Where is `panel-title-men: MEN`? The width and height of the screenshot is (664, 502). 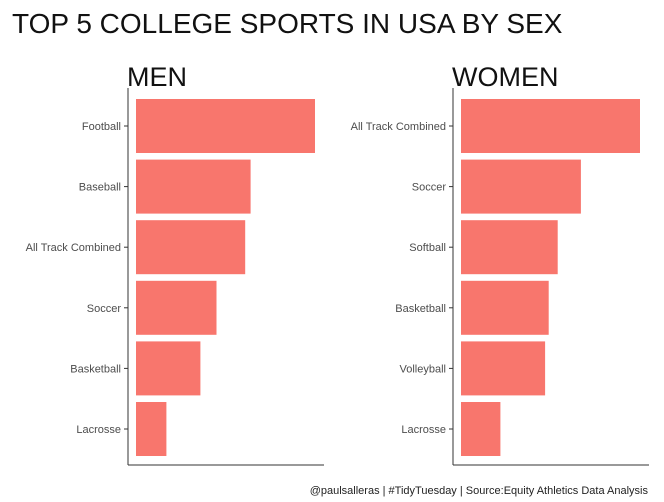 panel-title-men: MEN is located at coordinates (157, 77).